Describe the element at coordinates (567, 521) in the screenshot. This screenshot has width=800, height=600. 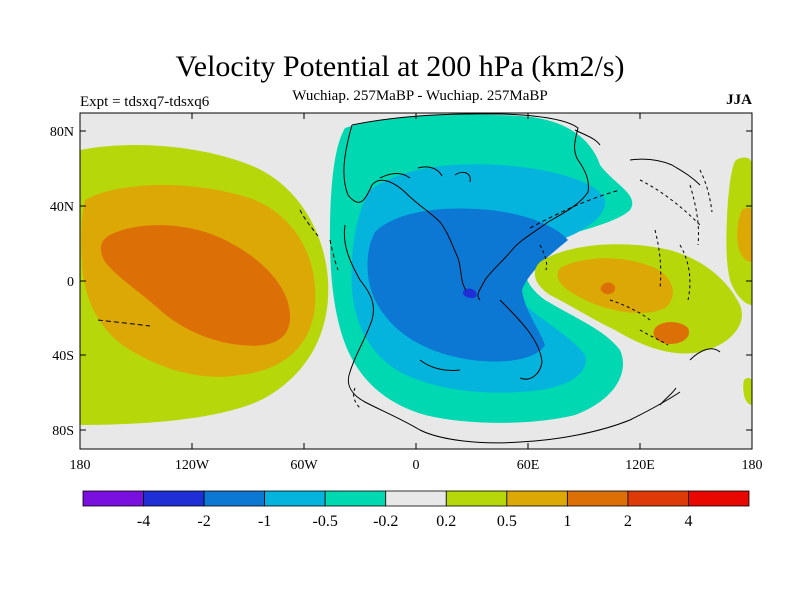
I see `colorbar-label: 1` at that location.